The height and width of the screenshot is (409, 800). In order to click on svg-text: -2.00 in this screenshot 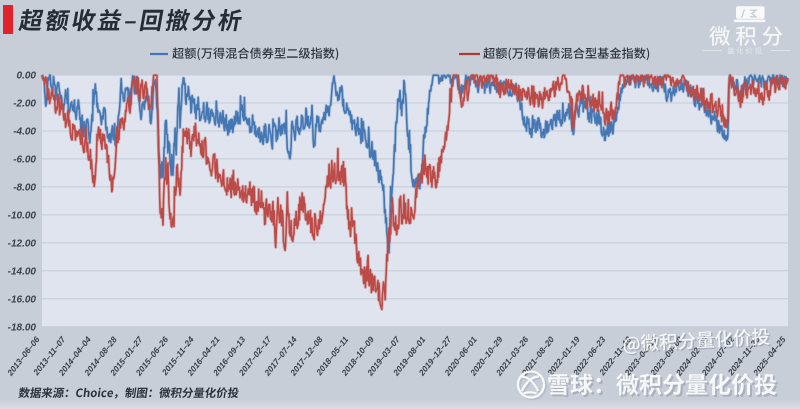, I will do `click(24, 104)`.